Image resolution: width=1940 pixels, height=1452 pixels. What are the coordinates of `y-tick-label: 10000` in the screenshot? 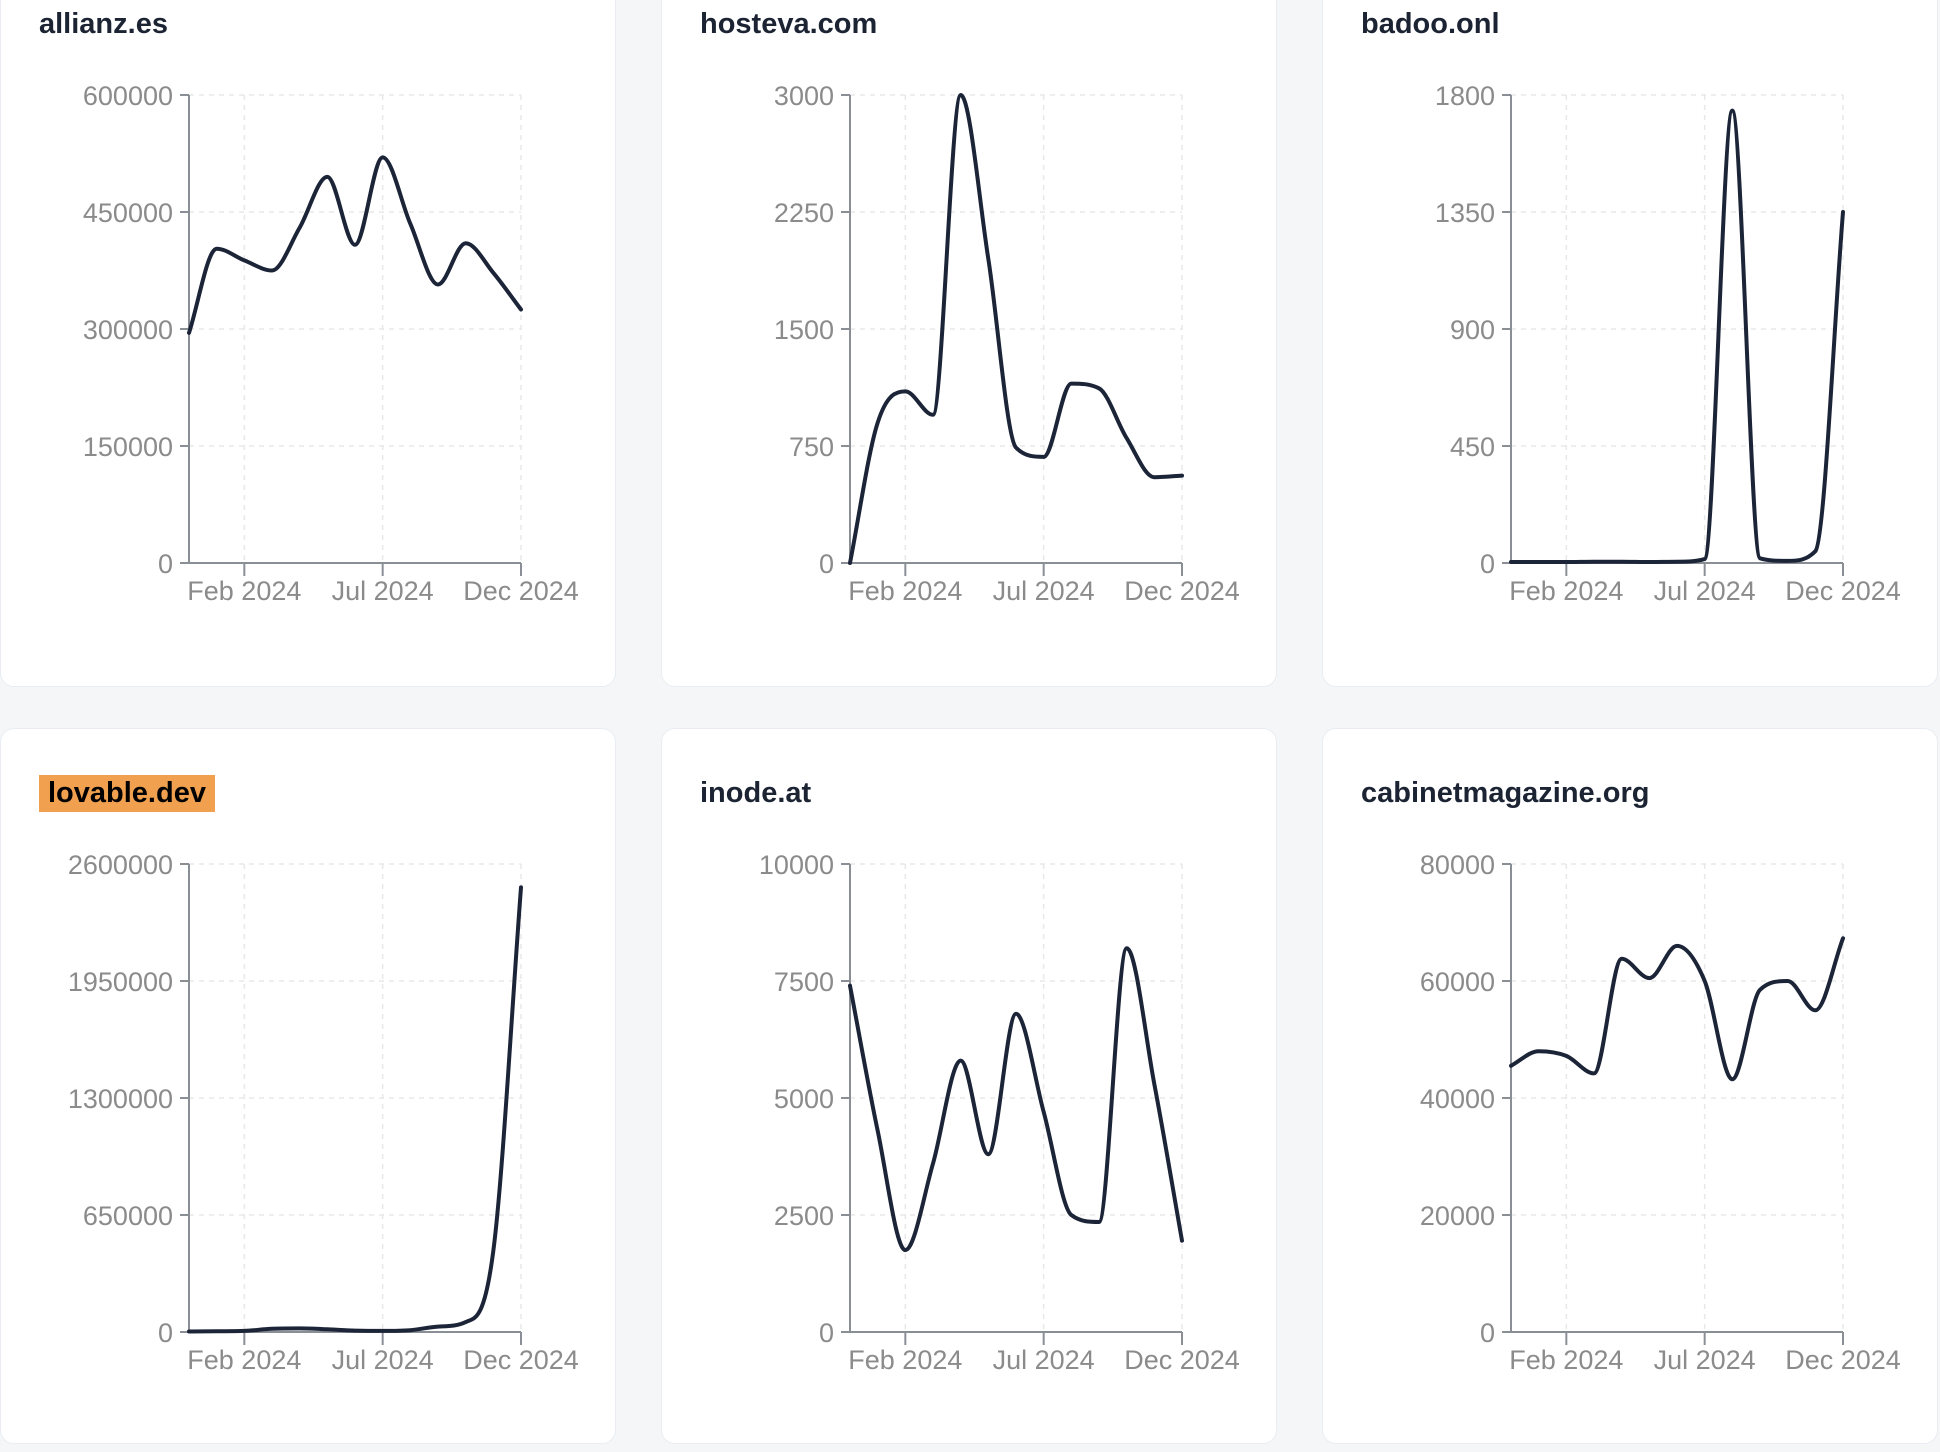 It's located at (796, 865).